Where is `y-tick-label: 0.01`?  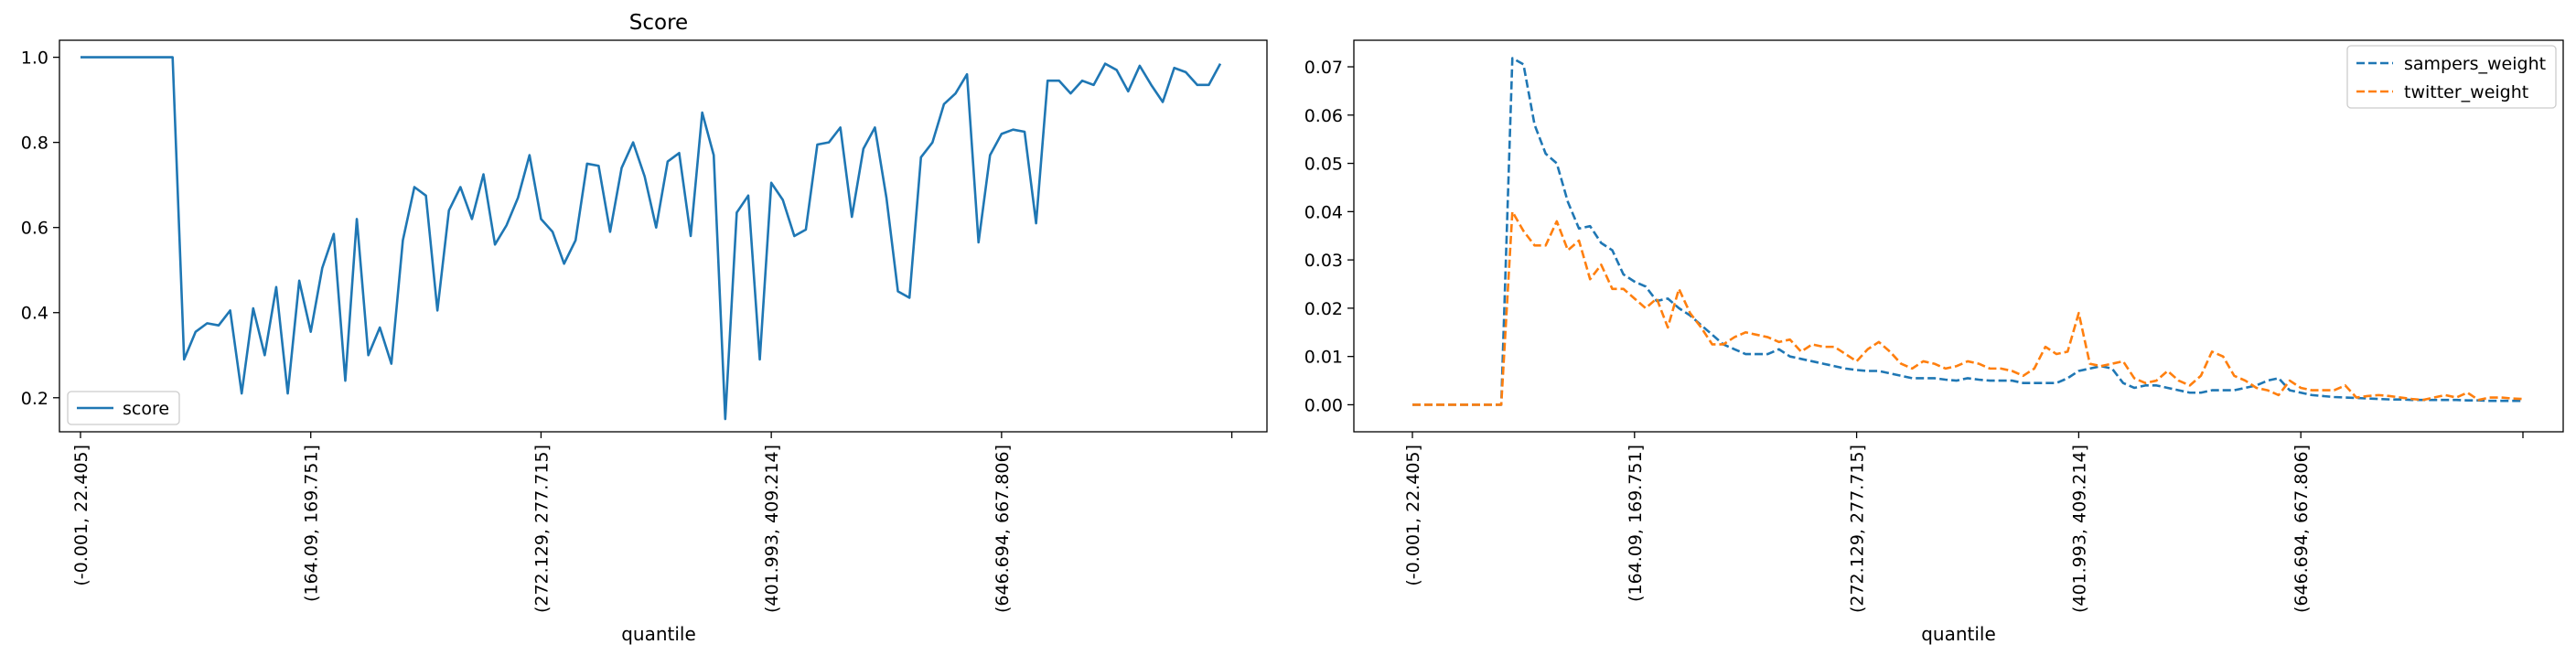
y-tick-label: 0.01 is located at coordinates (1324, 358).